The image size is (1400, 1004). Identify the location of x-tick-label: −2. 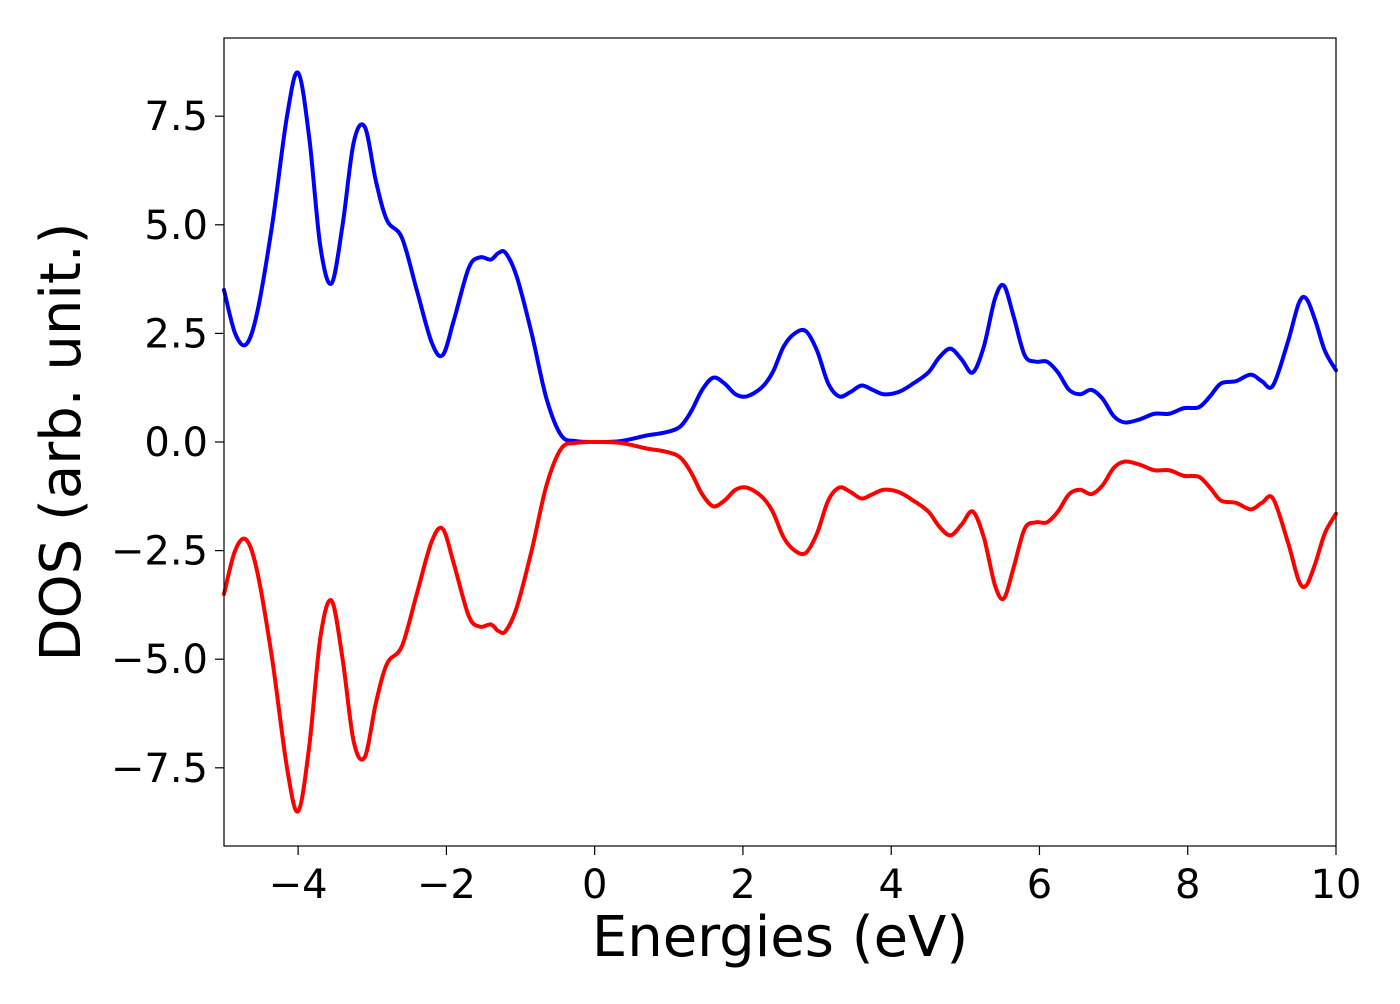
(446, 885).